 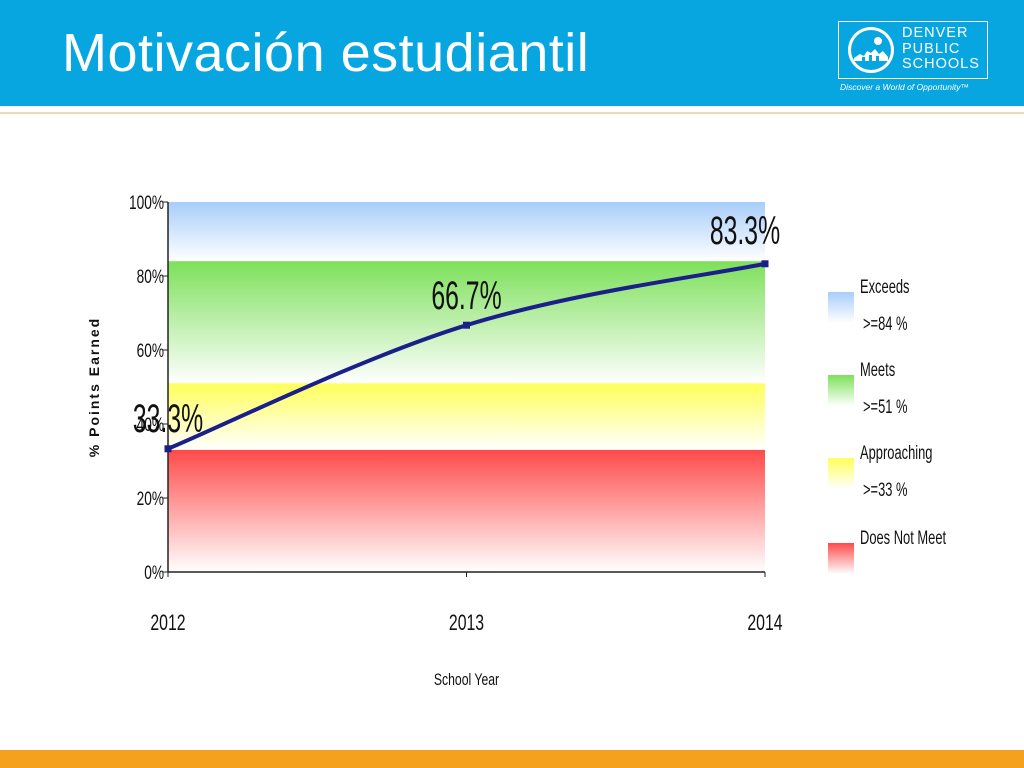 What do you see at coordinates (745, 231) in the screenshot?
I see `data-label: 83.3%` at bounding box center [745, 231].